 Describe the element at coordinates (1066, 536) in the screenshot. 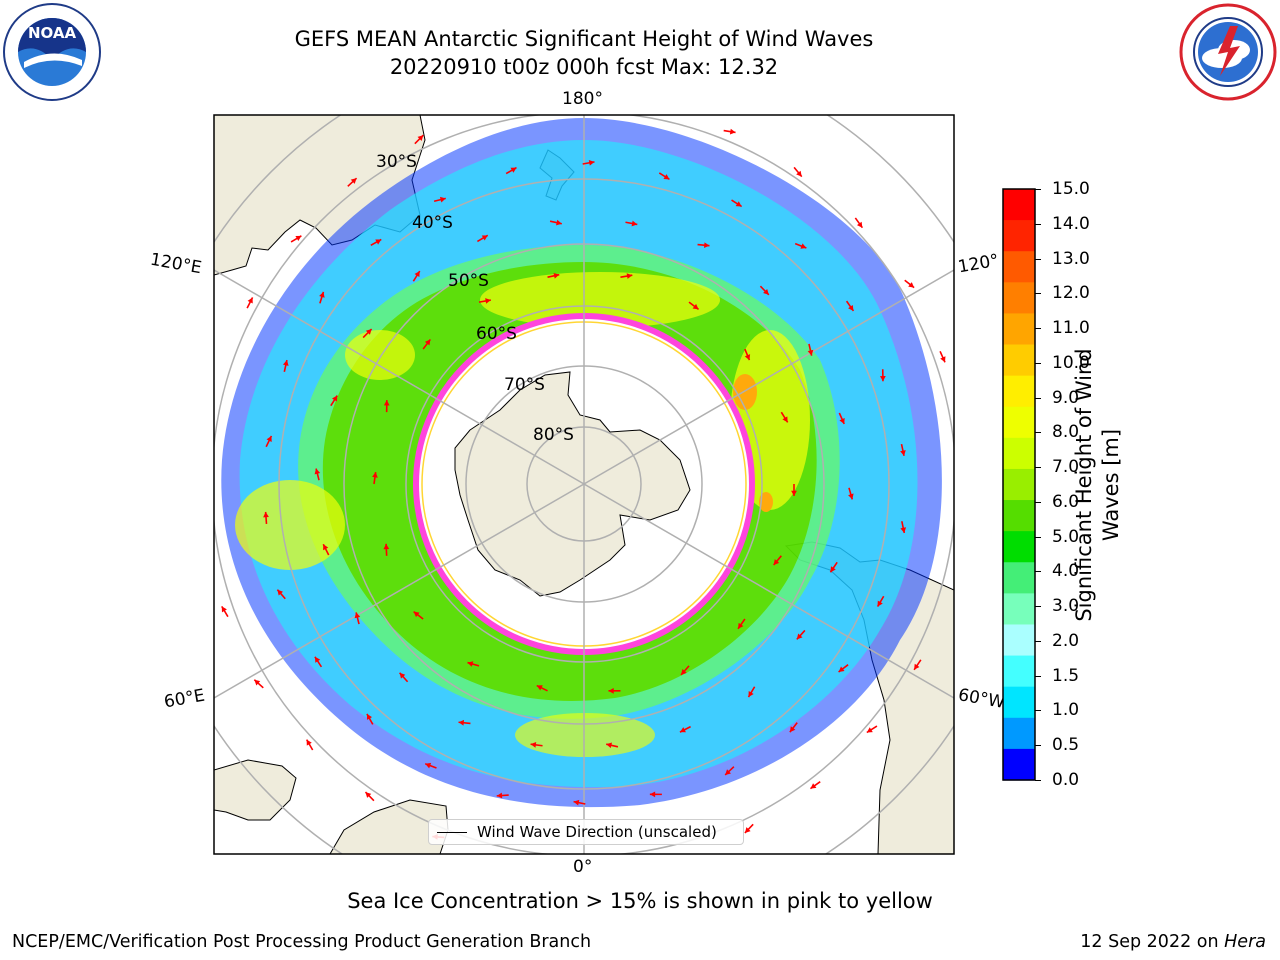

I see `colorbar-tick-label: 5.0` at that location.